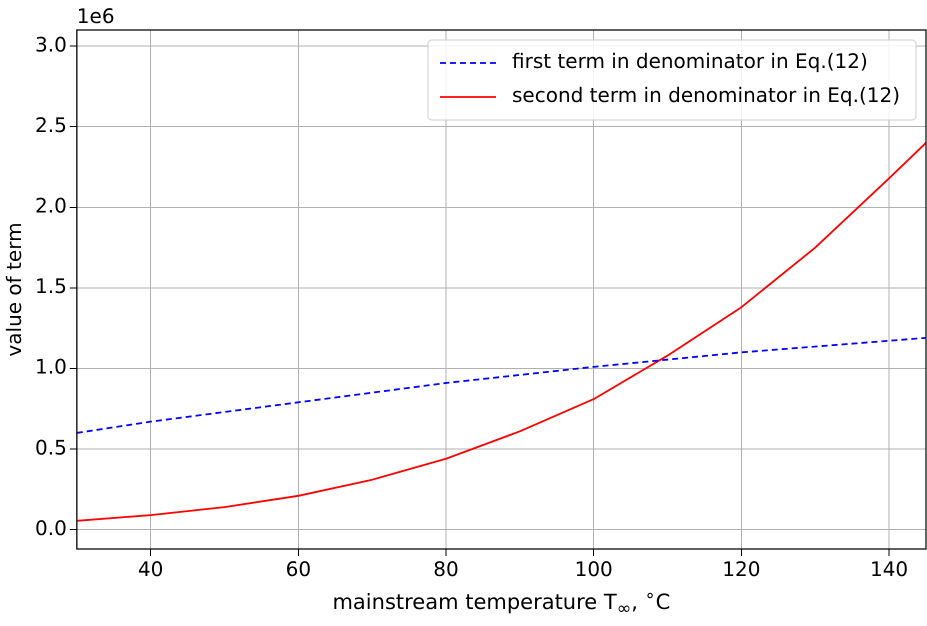 This screenshot has width=927, height=626. Describe the element at coordinates (50, 44) in the screenshot. I see `y-tick-label: 3.0` at that location.